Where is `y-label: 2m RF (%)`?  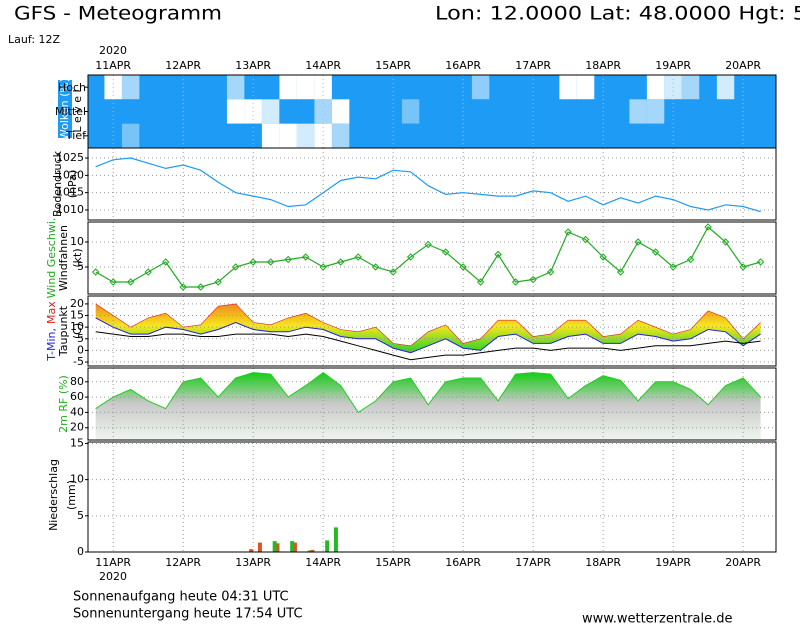 y-label: 2m RF (%) is located at coordinates (63, 404).